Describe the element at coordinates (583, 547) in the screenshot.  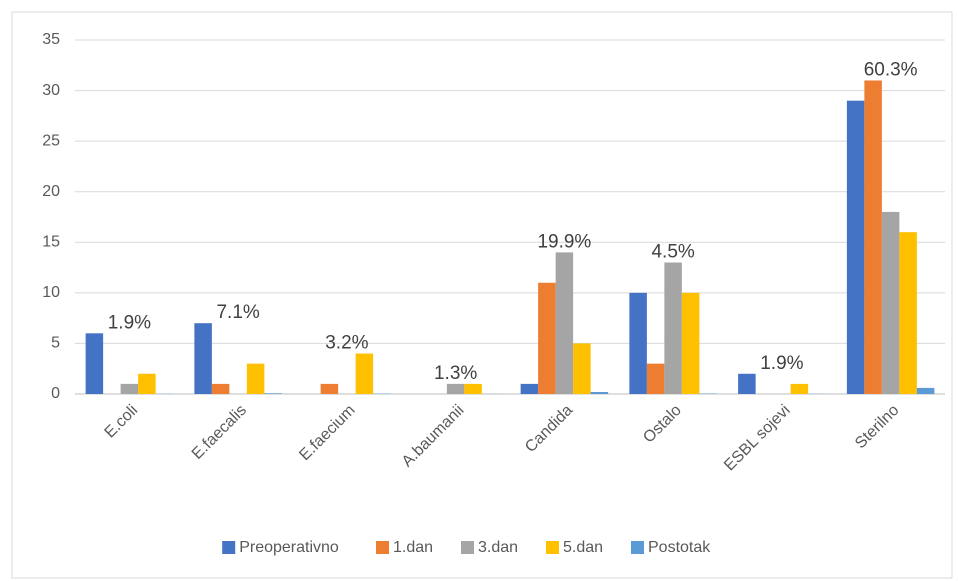
I see `legend-label: 5.dan` at that location.